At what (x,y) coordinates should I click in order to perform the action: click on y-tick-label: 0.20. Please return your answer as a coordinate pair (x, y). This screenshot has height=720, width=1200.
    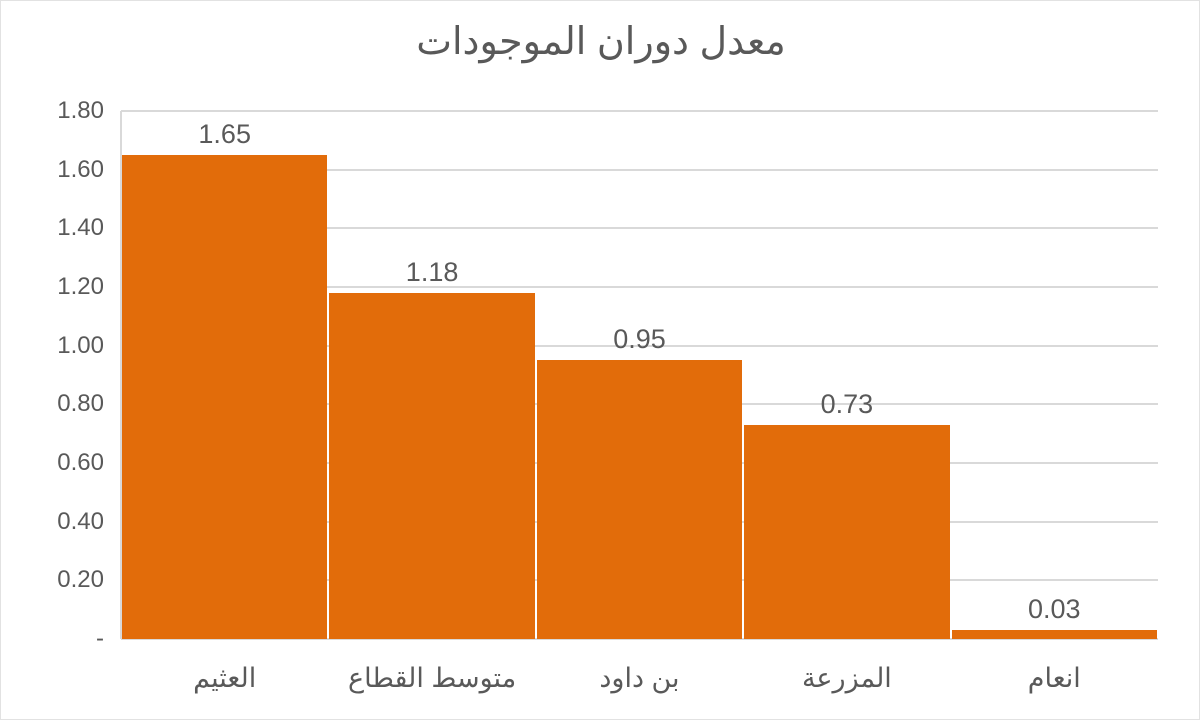
    Looking at the image, I should click on (80, 580).